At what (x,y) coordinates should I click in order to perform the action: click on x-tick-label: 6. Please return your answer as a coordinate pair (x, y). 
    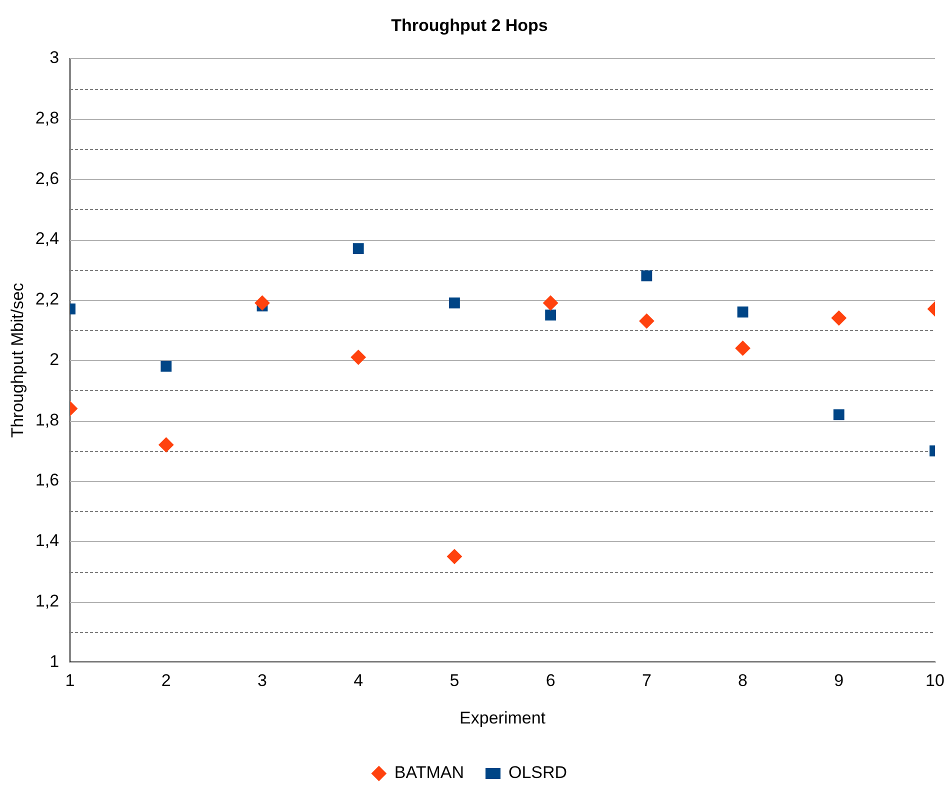
    Looking at the image, I should click on (551, 680).